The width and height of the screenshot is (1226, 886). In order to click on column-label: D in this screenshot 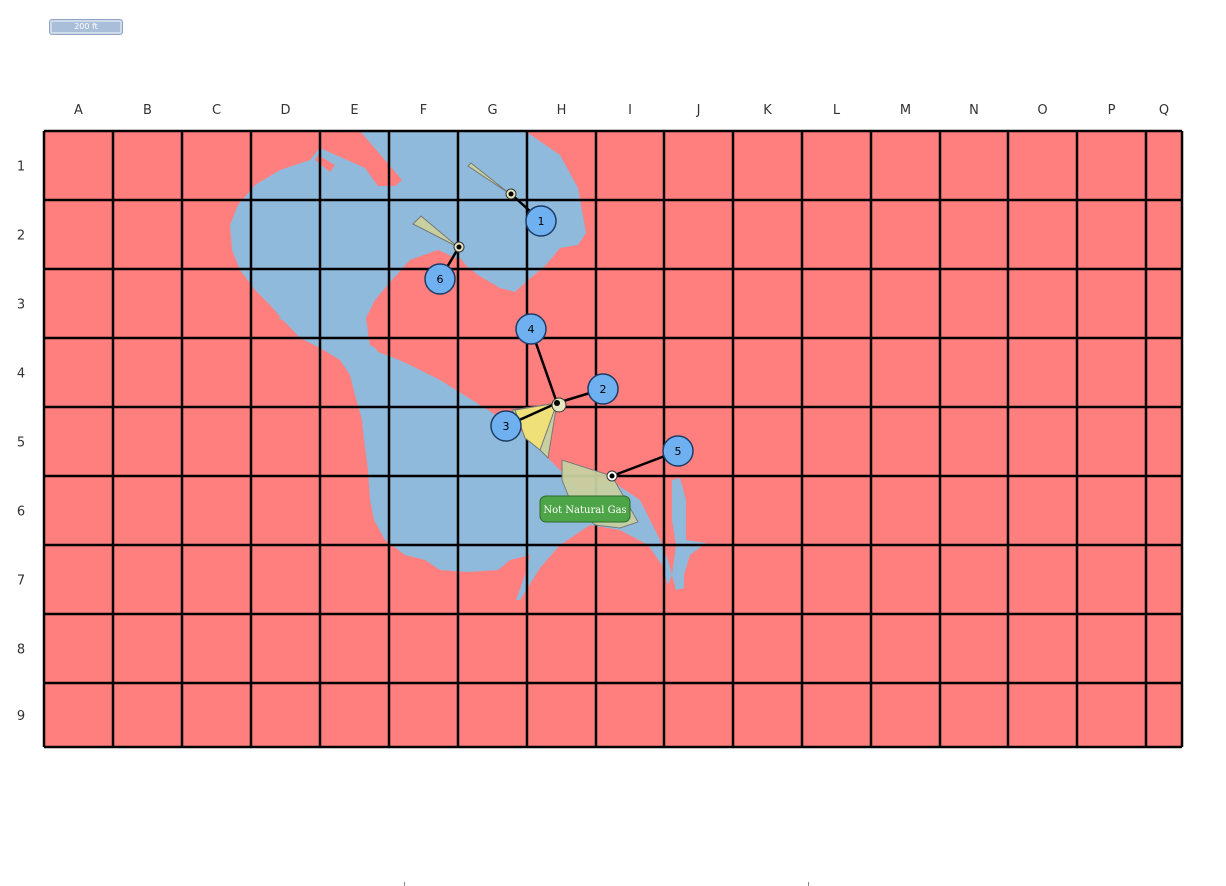, I will do `click(285, 110)`.